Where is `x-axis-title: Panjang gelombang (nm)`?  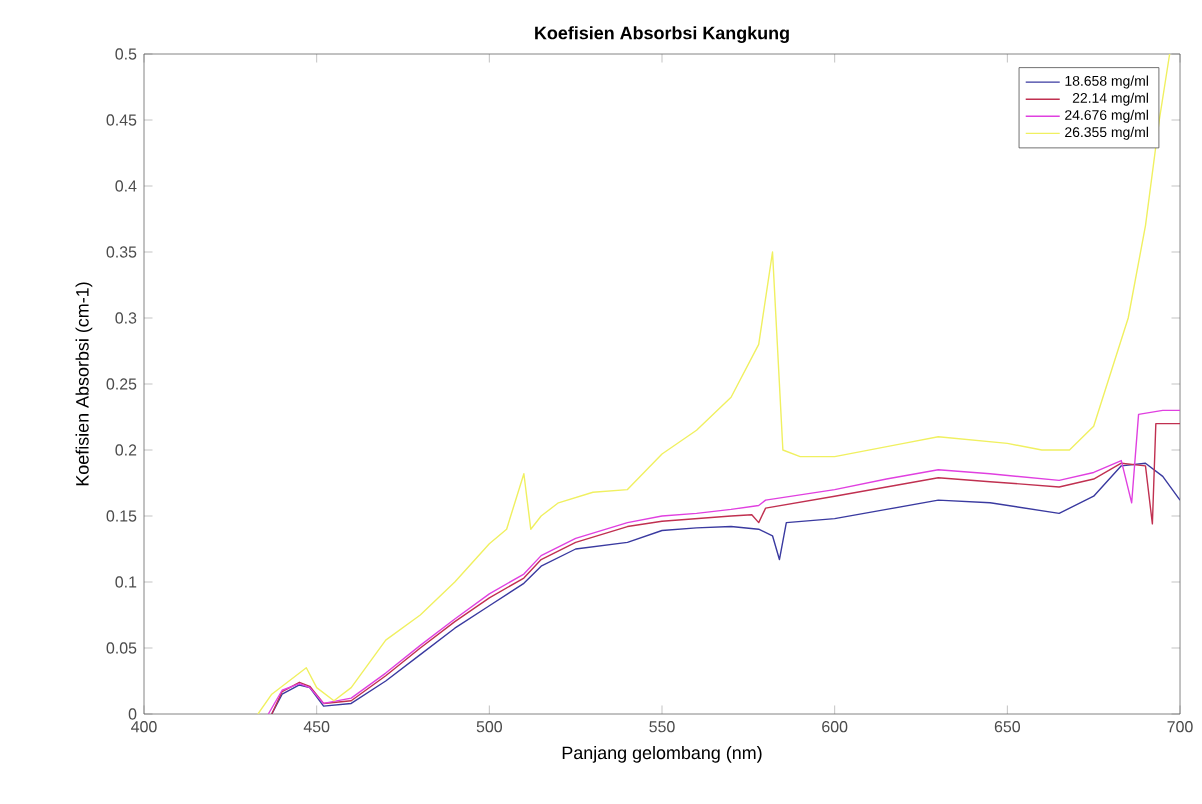
x-axis-title: Panjang gelombang (nm) is located at coordinates (662, 754).